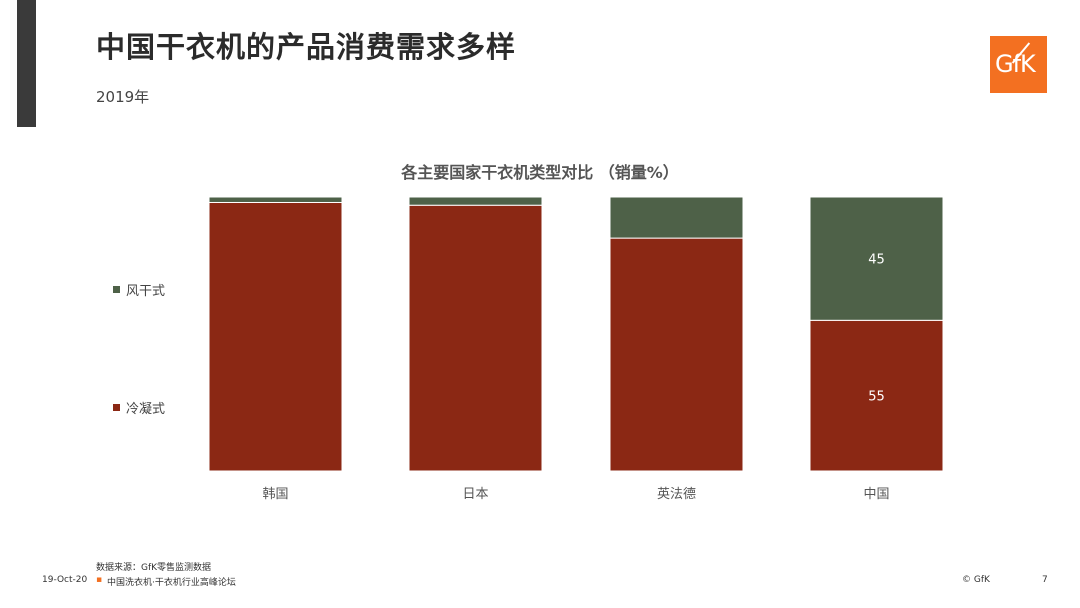  Describe the element at coordinates (876, 494) in the screenshot. I see `category-label-3: 中国` at that location.